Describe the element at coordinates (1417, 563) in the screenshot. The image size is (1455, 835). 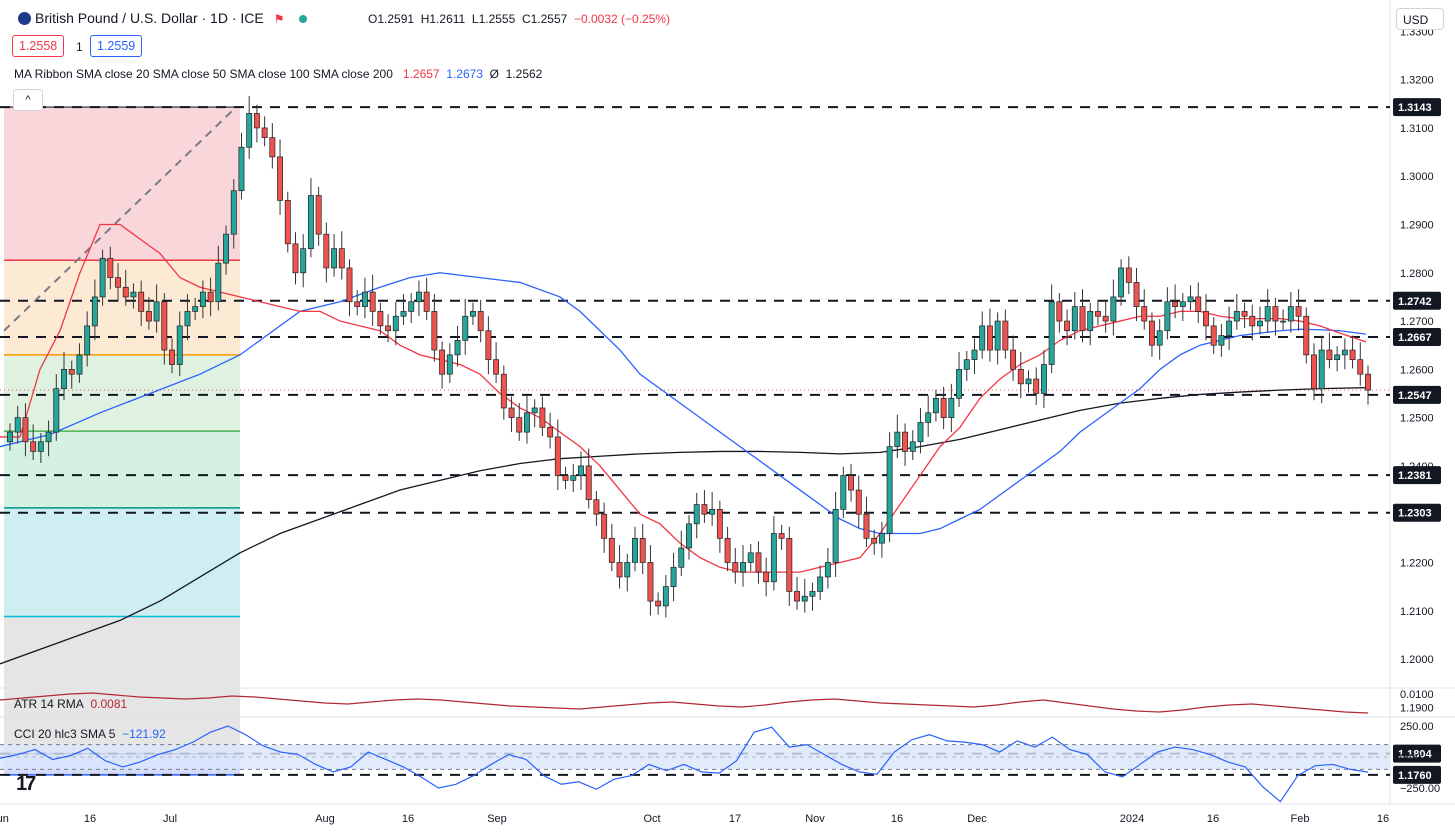
I see `price-tick-label: 1.2200` at that location.